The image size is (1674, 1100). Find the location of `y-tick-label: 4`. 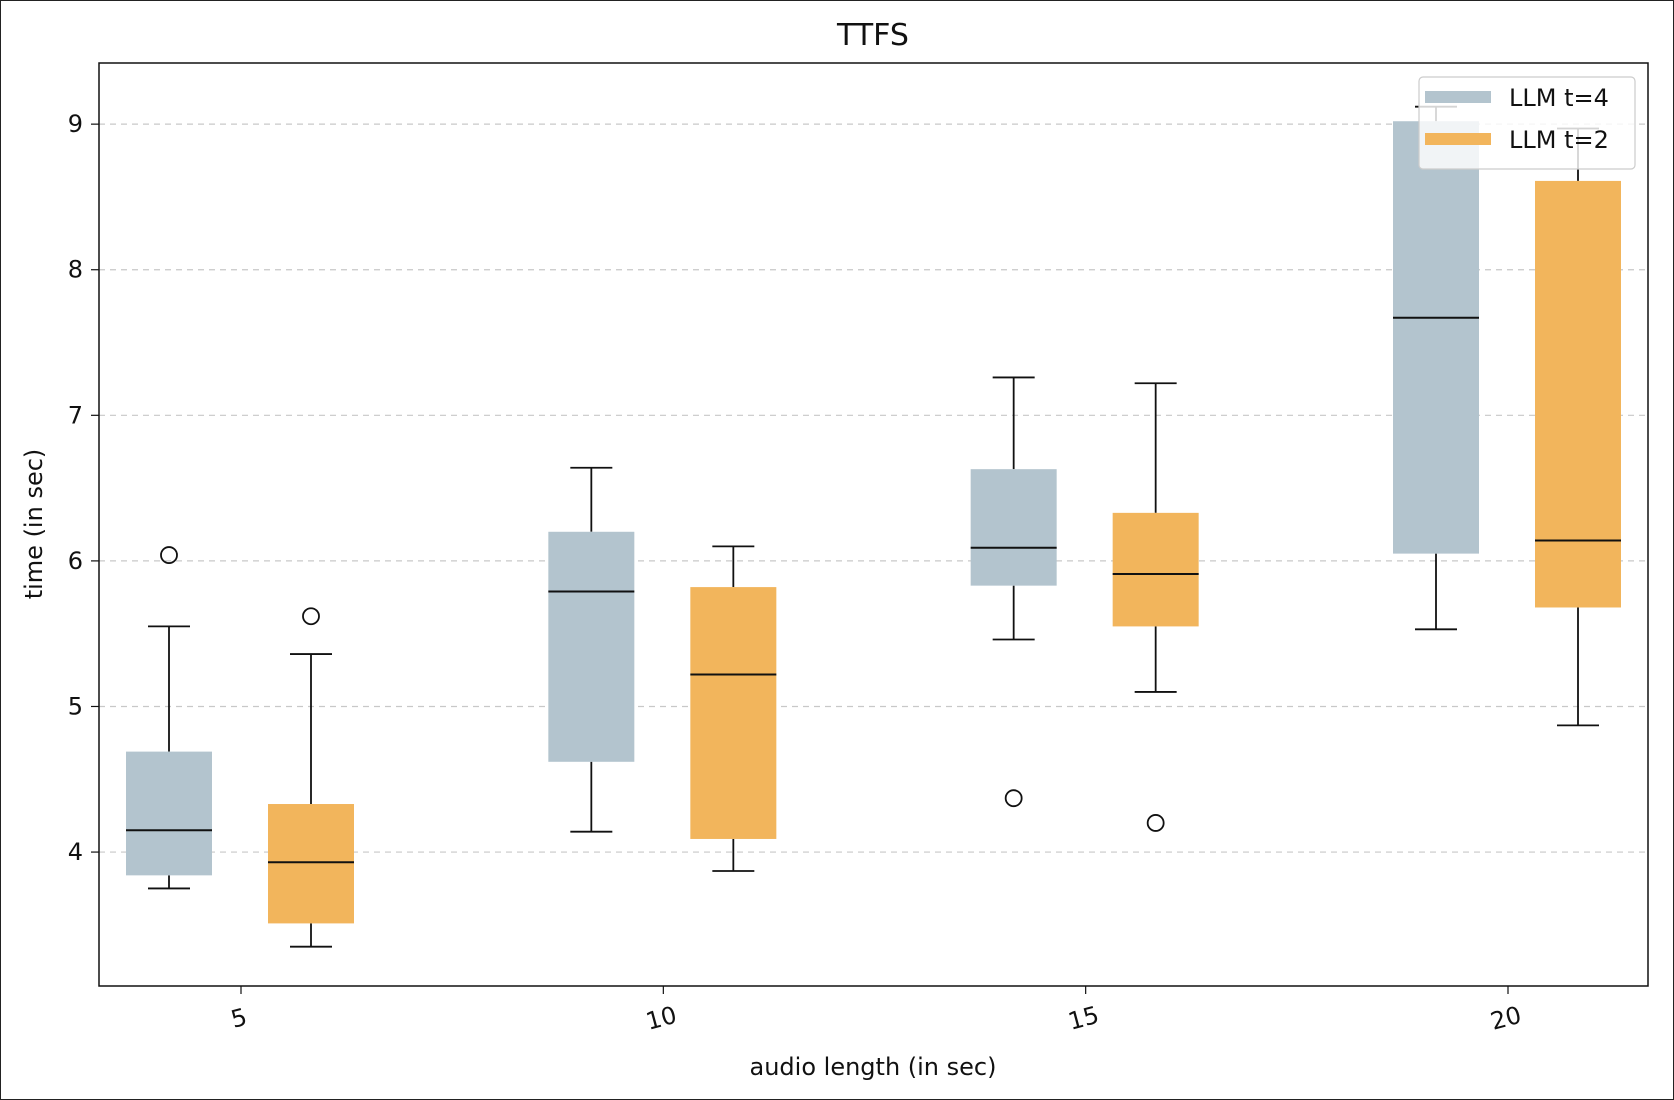

y-tick-label: 4 is located at coordinates (75, 852).